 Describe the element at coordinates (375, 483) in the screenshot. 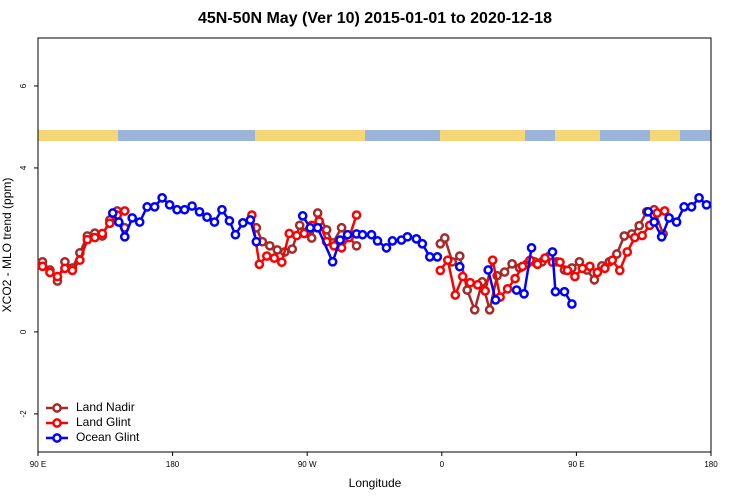

I see `x-axis-label: Longitude` at that location.